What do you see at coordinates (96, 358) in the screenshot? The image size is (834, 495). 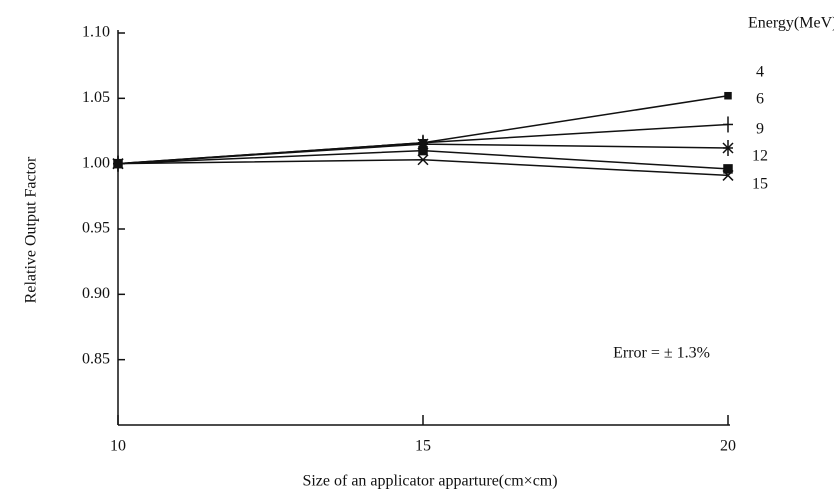 I see `y-tick-label: 0.85` at bounding box center [96, 358].